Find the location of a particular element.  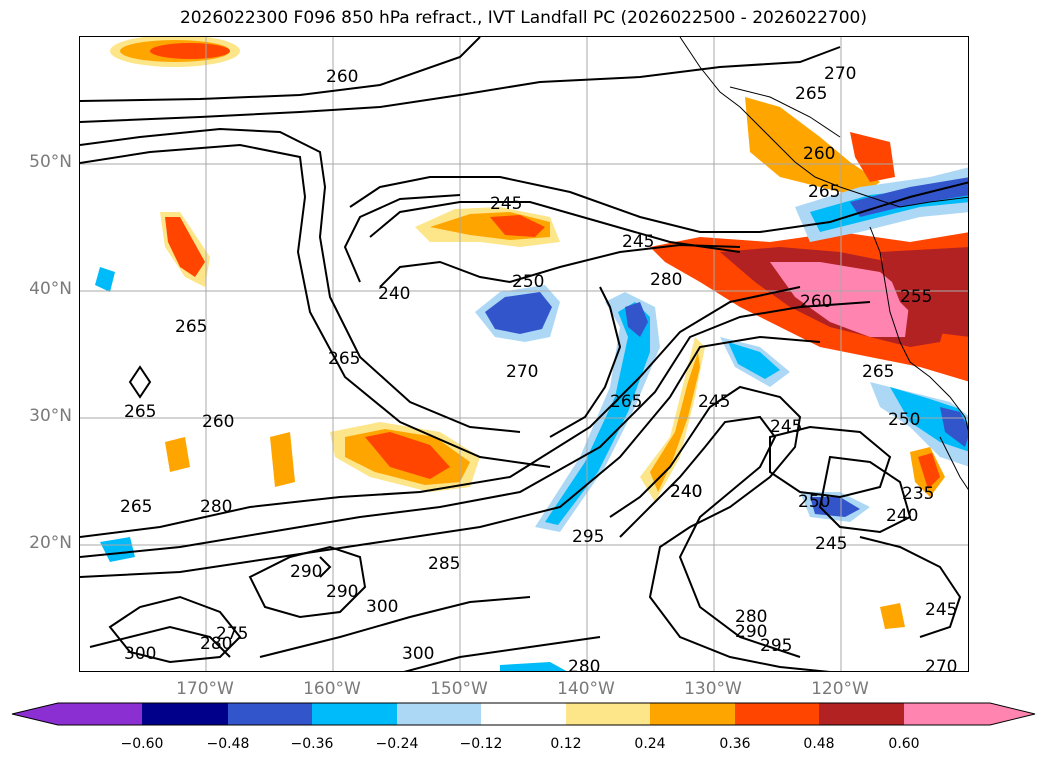

colorbar-tick: −0.24 is located at coordinates (397, 744).